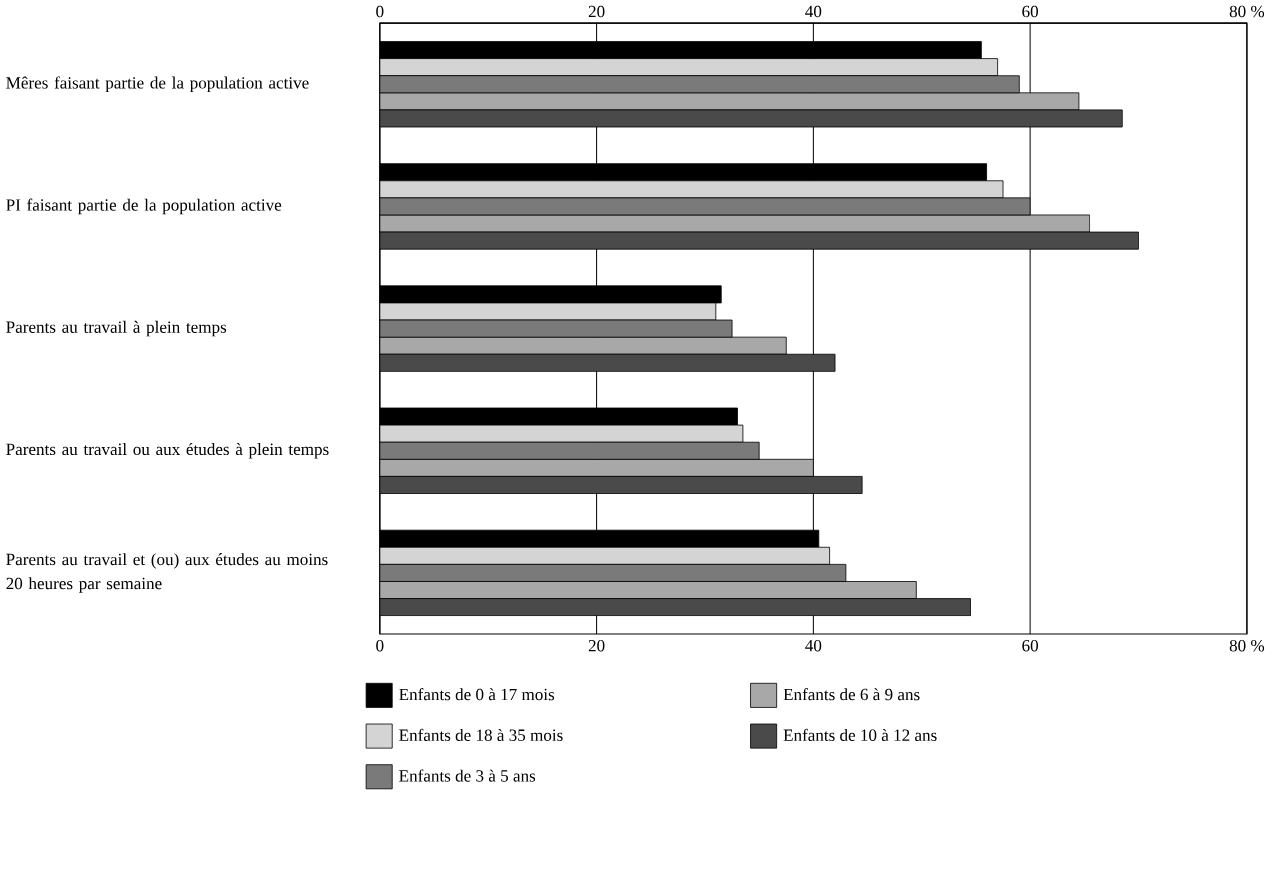 This screenshot has height=881, width=1273. What do you see at coordinates (851, 694) in the screenshot?
I see `legend-label: Enfants de 6 à 9 ans` at bounding box center [851, 694].